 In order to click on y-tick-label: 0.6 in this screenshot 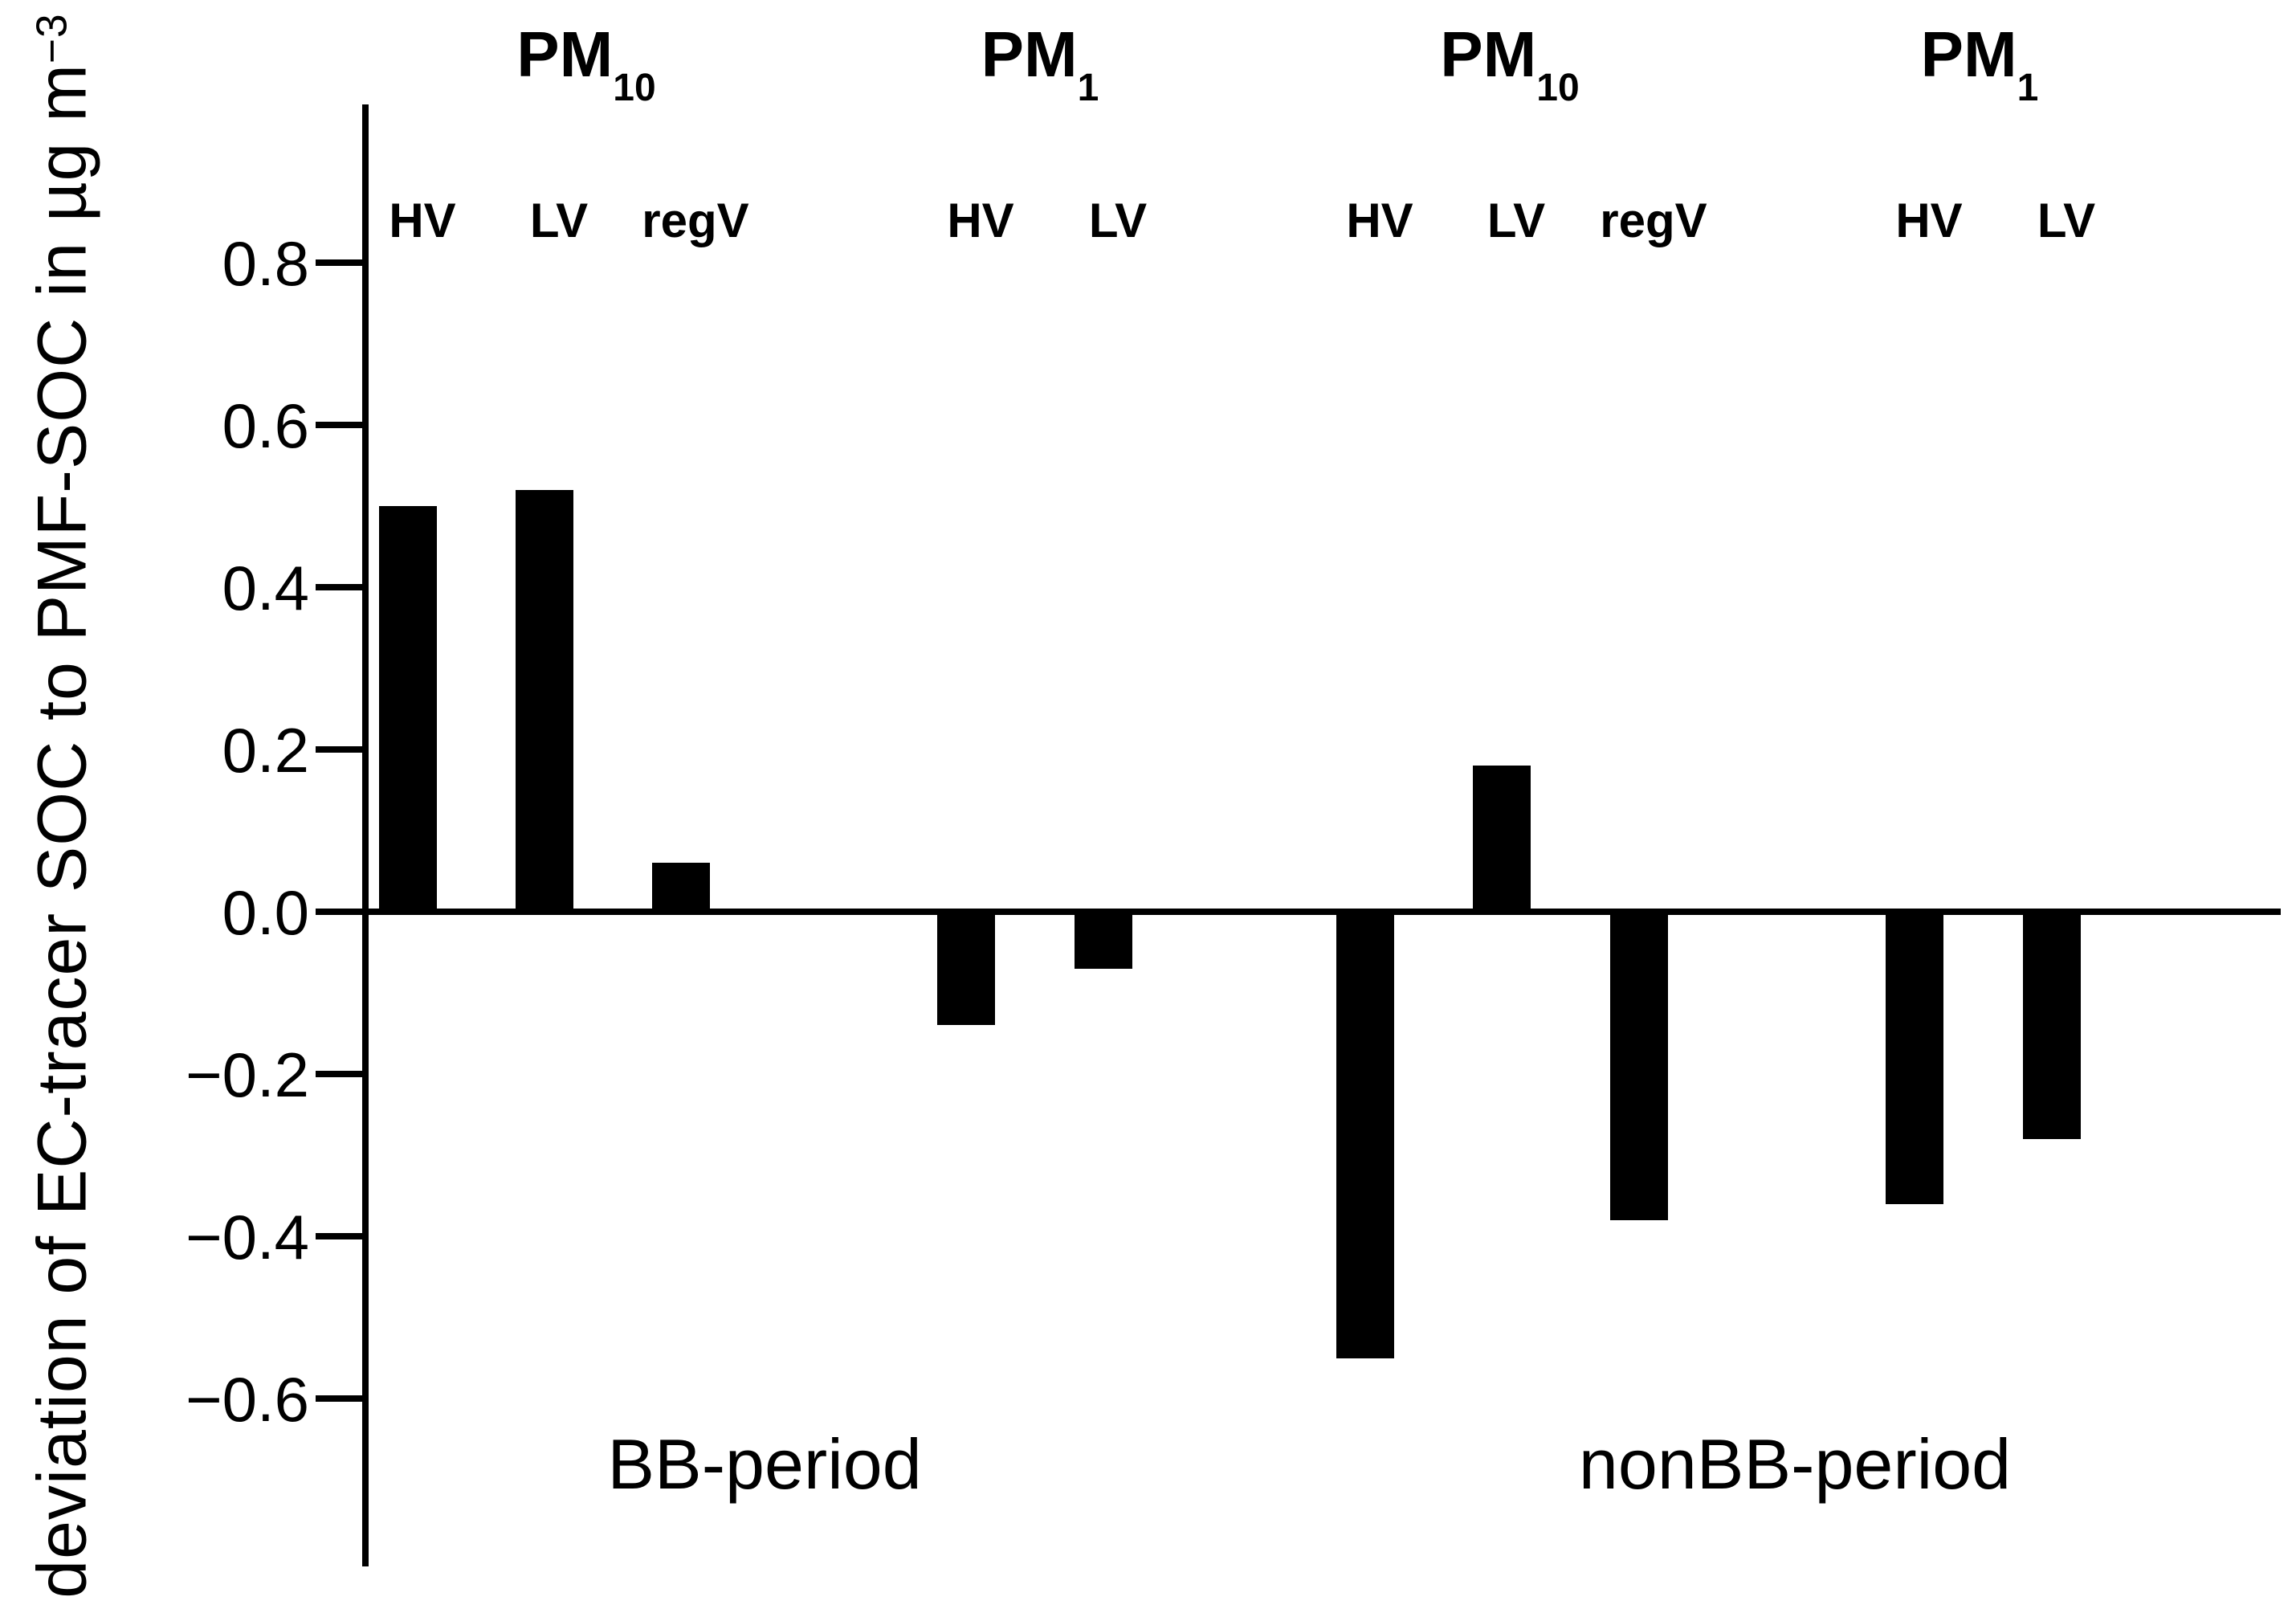, I will do `click(265, 425)`.